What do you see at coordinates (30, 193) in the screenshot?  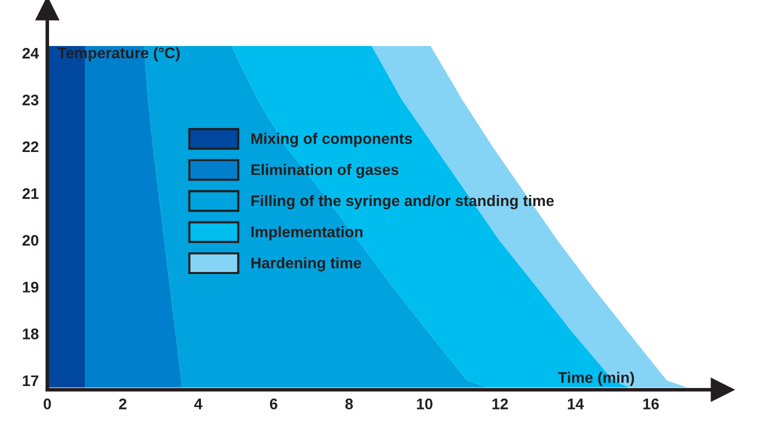 I see `y-tick-label: 21` at bounding box center [30, 193].